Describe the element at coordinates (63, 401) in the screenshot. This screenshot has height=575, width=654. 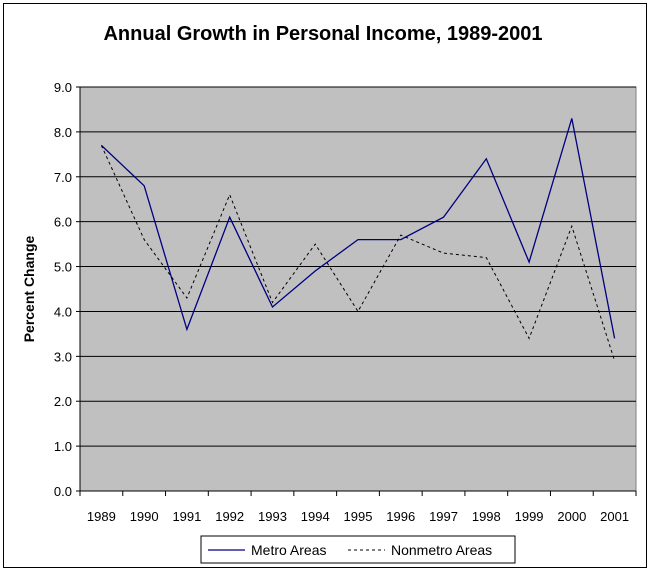
I see `y-tick-label: 2.0` at that location.